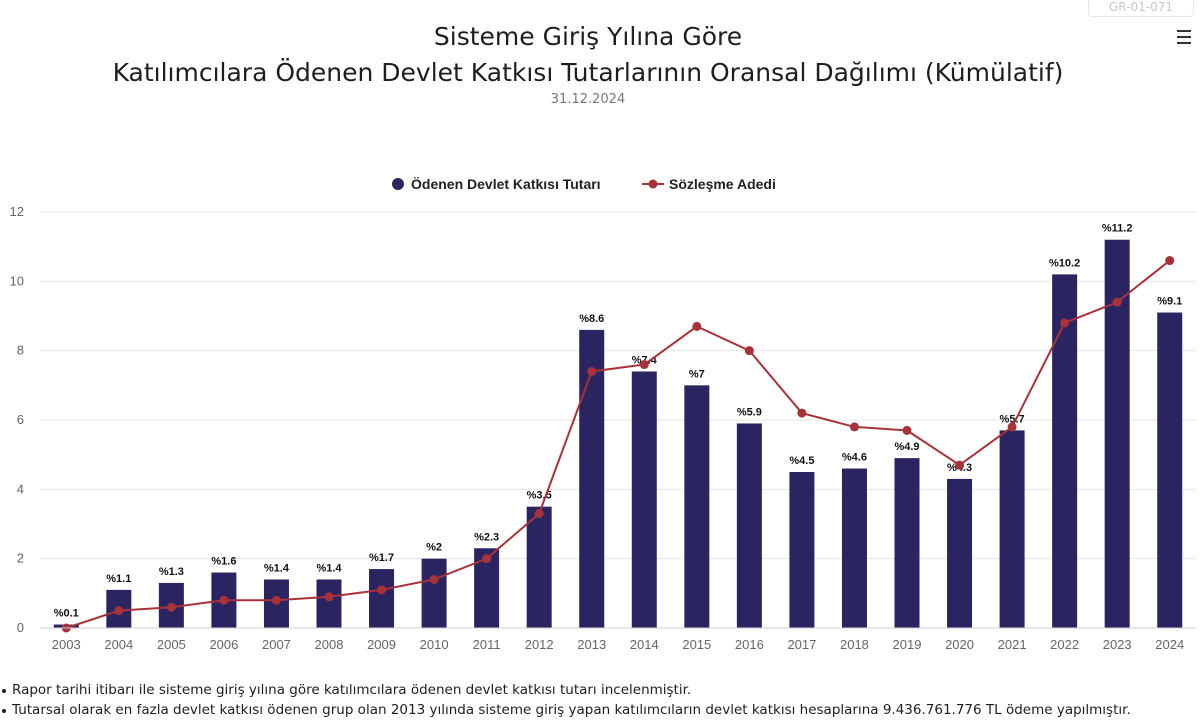 The width and height of the screenshot is (1200, 728). What do you see at coordinates (223, 562) in the screenshot?
I see `bar-data-label: %1.6` at bounding box center [223, 562].